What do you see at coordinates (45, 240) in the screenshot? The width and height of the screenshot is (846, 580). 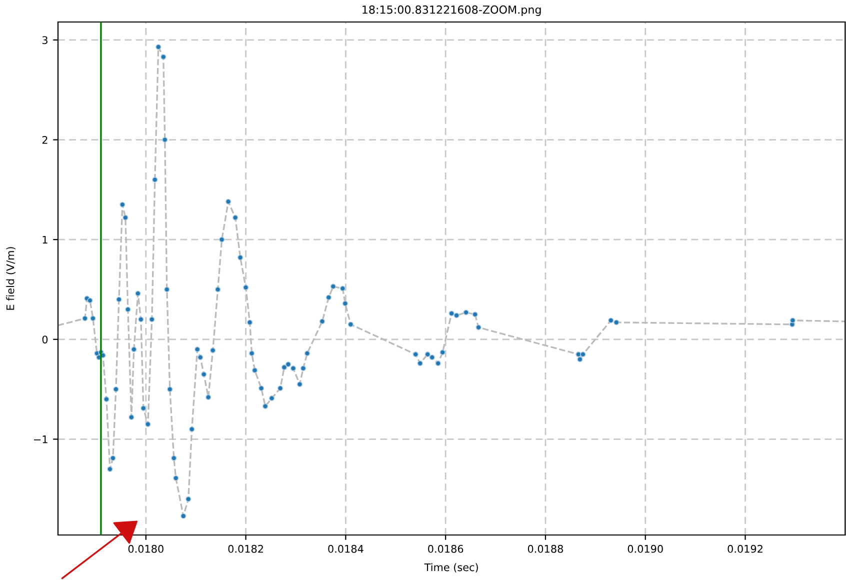 I see `y-tick-label: 1` at bounding box center [45, 240].